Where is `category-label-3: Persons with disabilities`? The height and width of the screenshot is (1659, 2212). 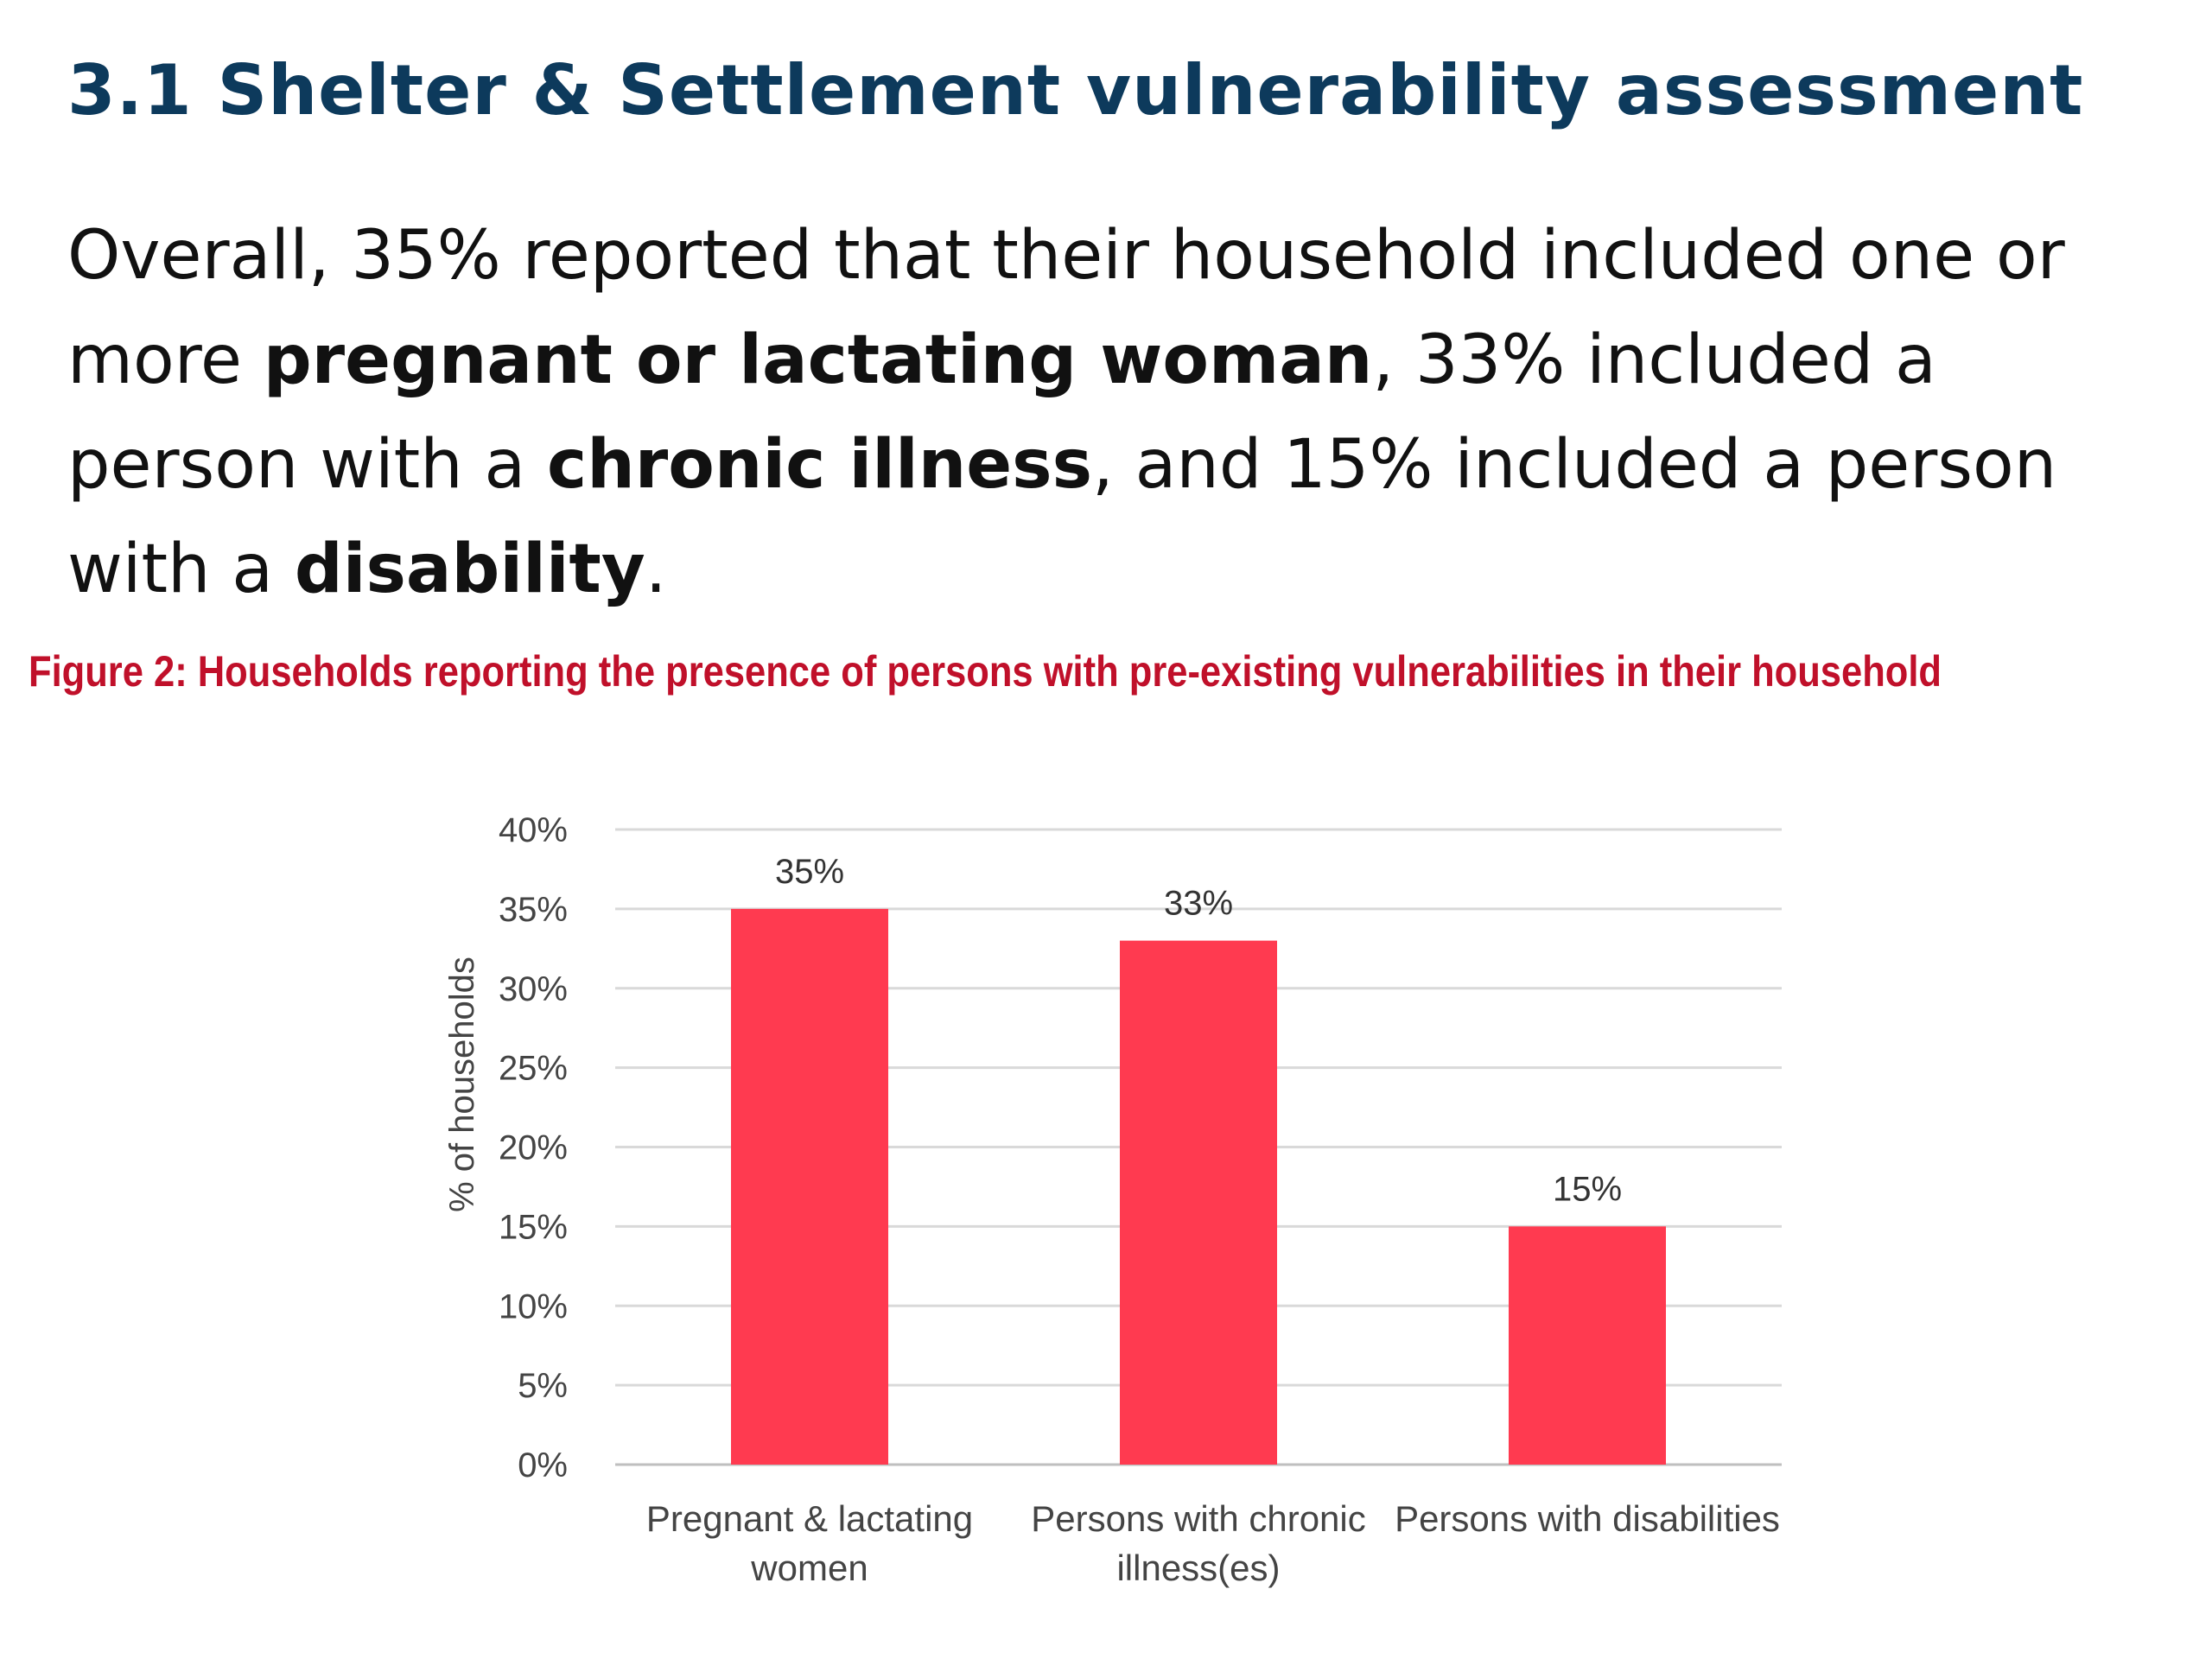 category-label-3: Persons with disabilities is located at coordinates (1587, 1518).